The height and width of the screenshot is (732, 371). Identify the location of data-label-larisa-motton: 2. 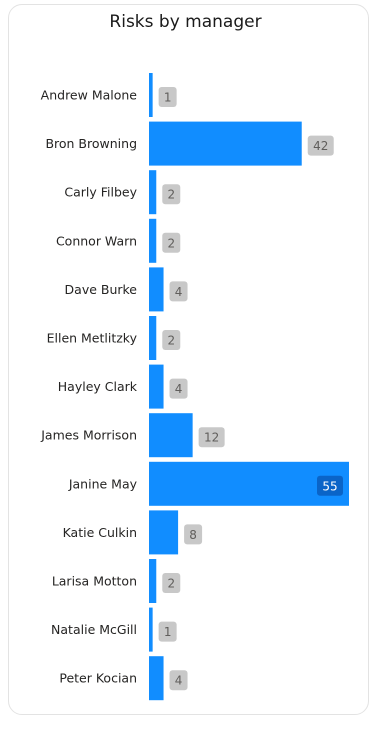
(171, 583).